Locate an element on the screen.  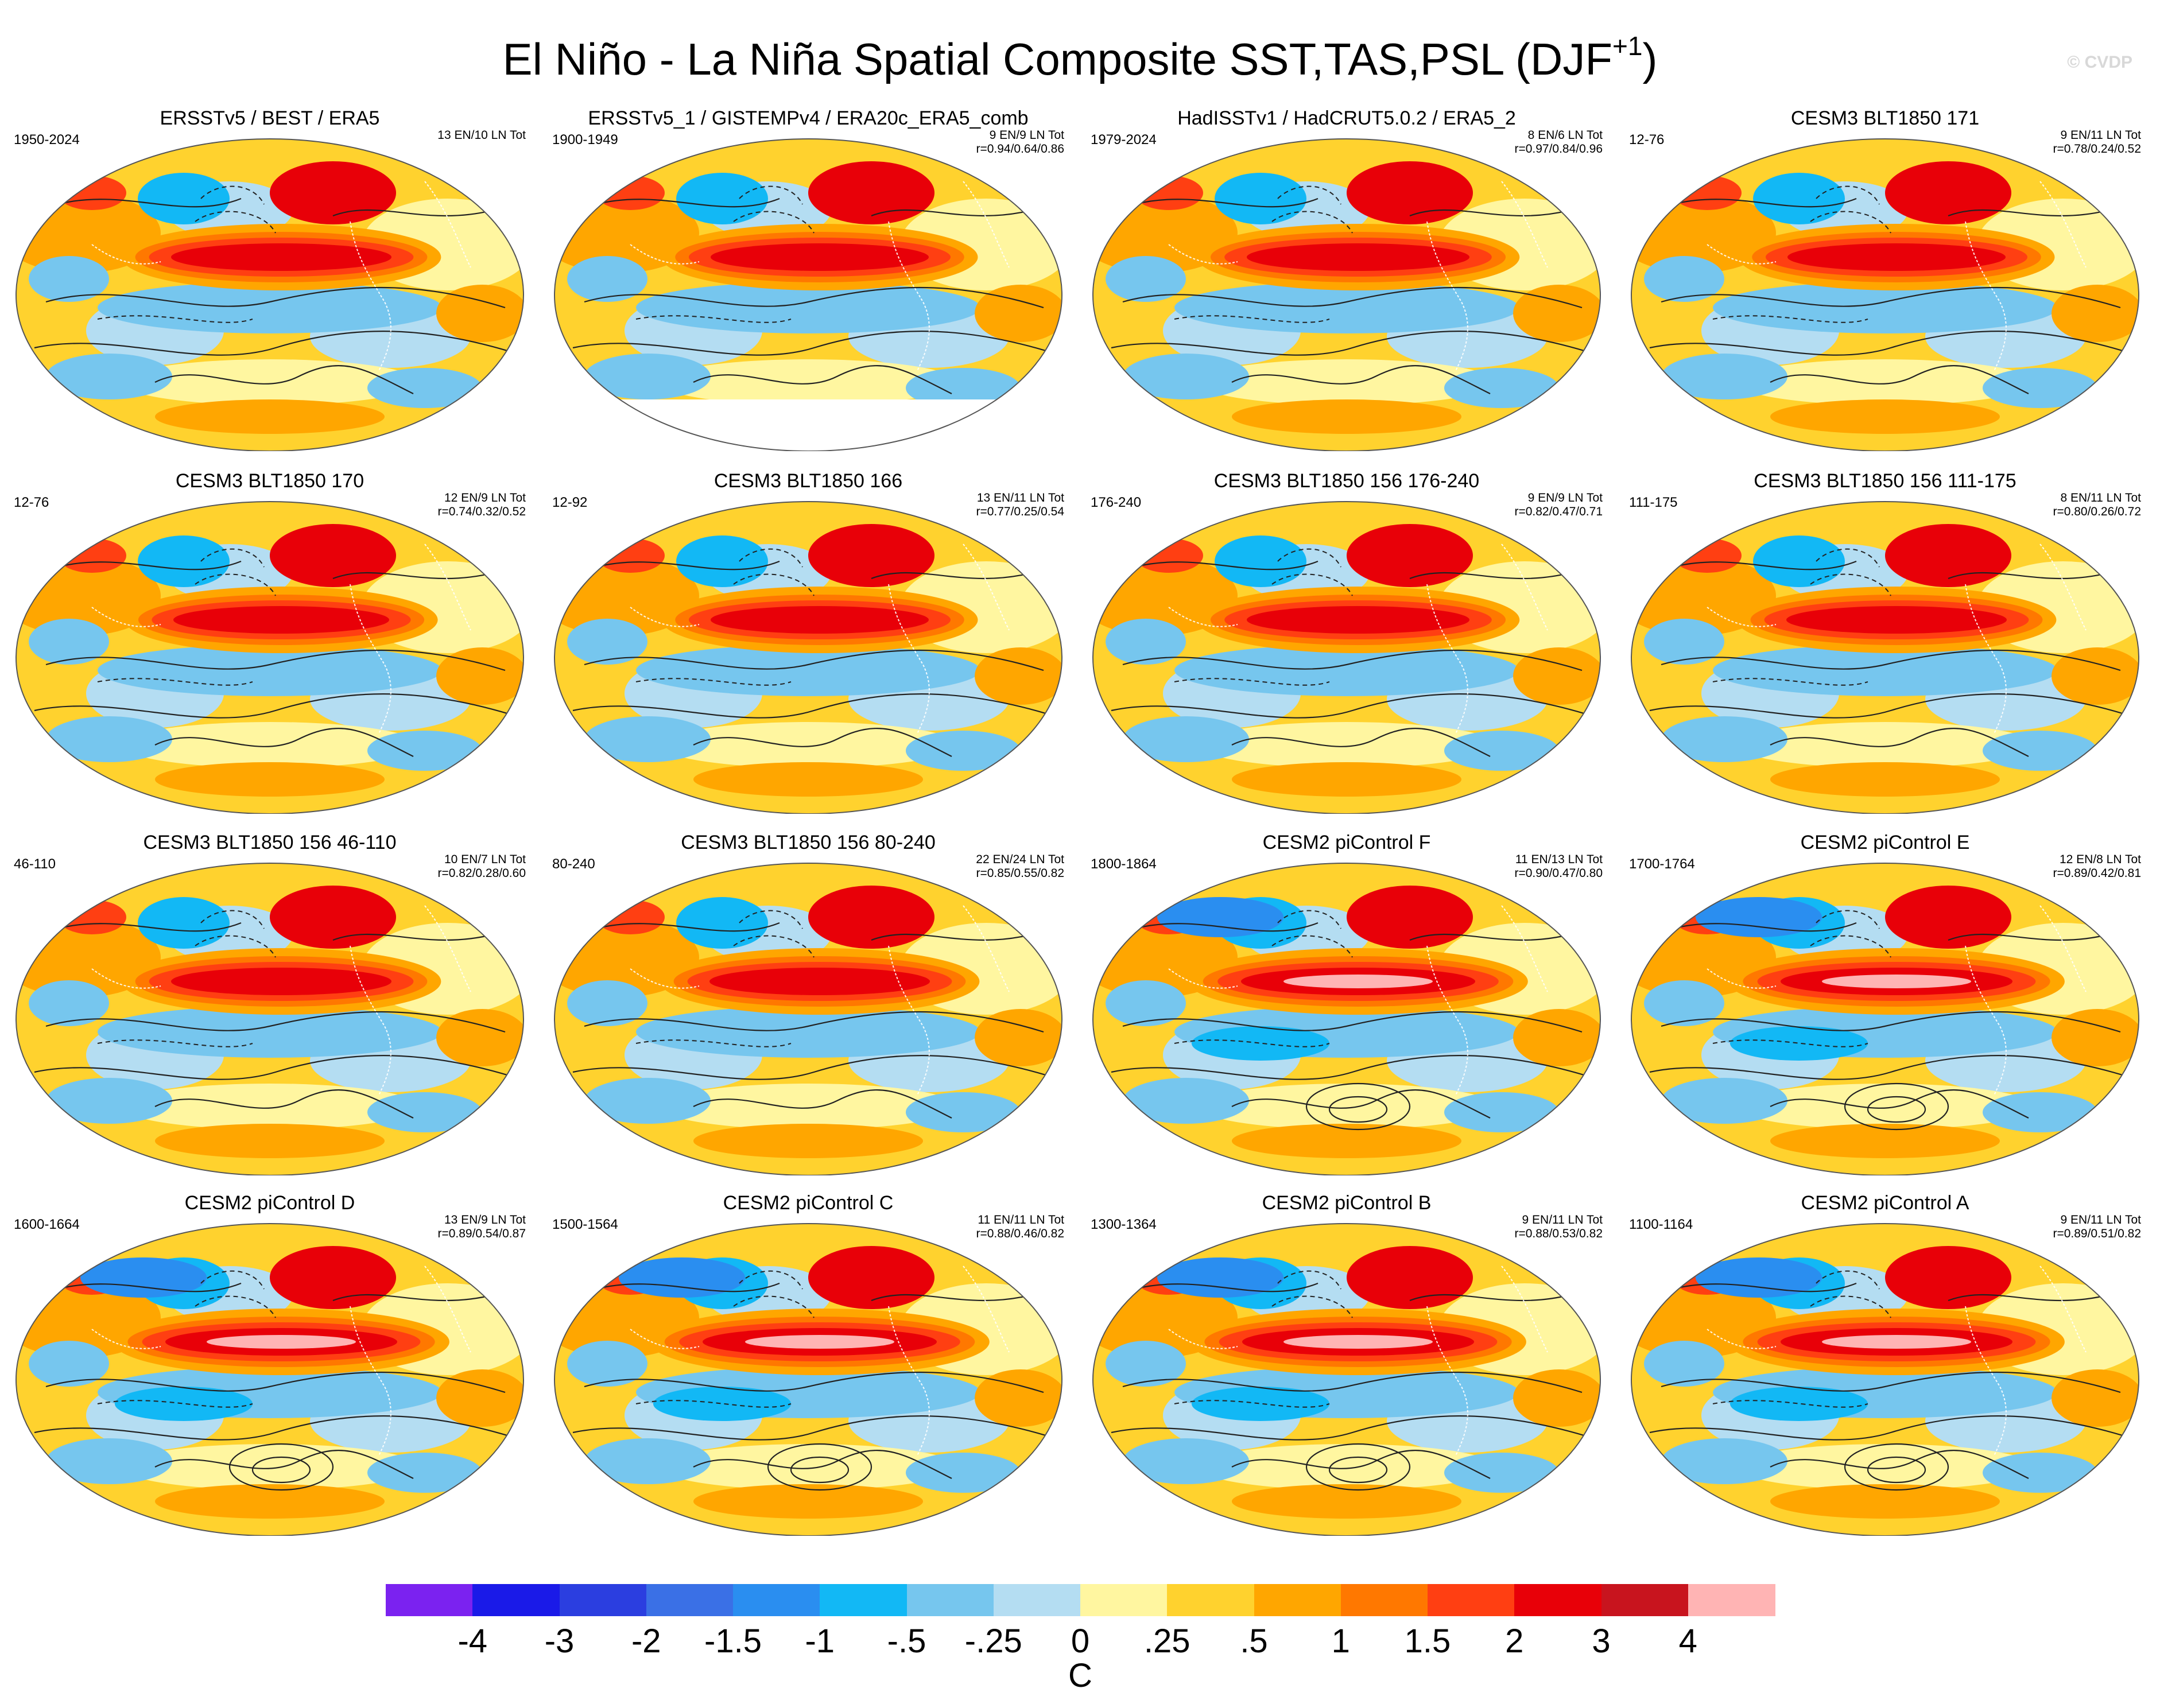
panel-title: CESM2 piControl C is located at coordinates (808, 1203).